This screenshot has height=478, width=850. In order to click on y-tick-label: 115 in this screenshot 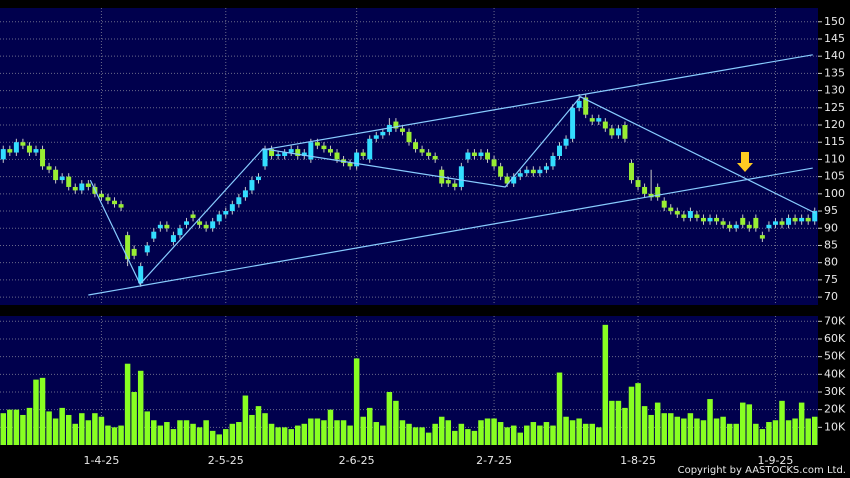, I will do `click(834, 141)`.